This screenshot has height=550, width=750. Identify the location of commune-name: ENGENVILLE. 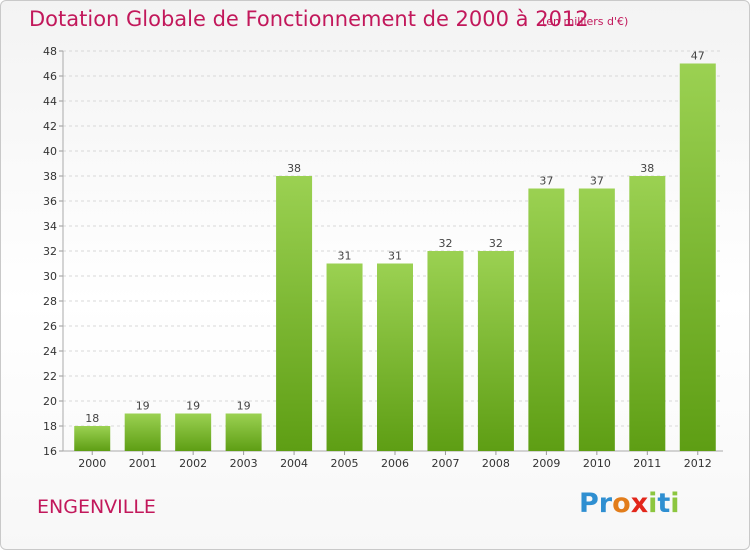
(96, 507).